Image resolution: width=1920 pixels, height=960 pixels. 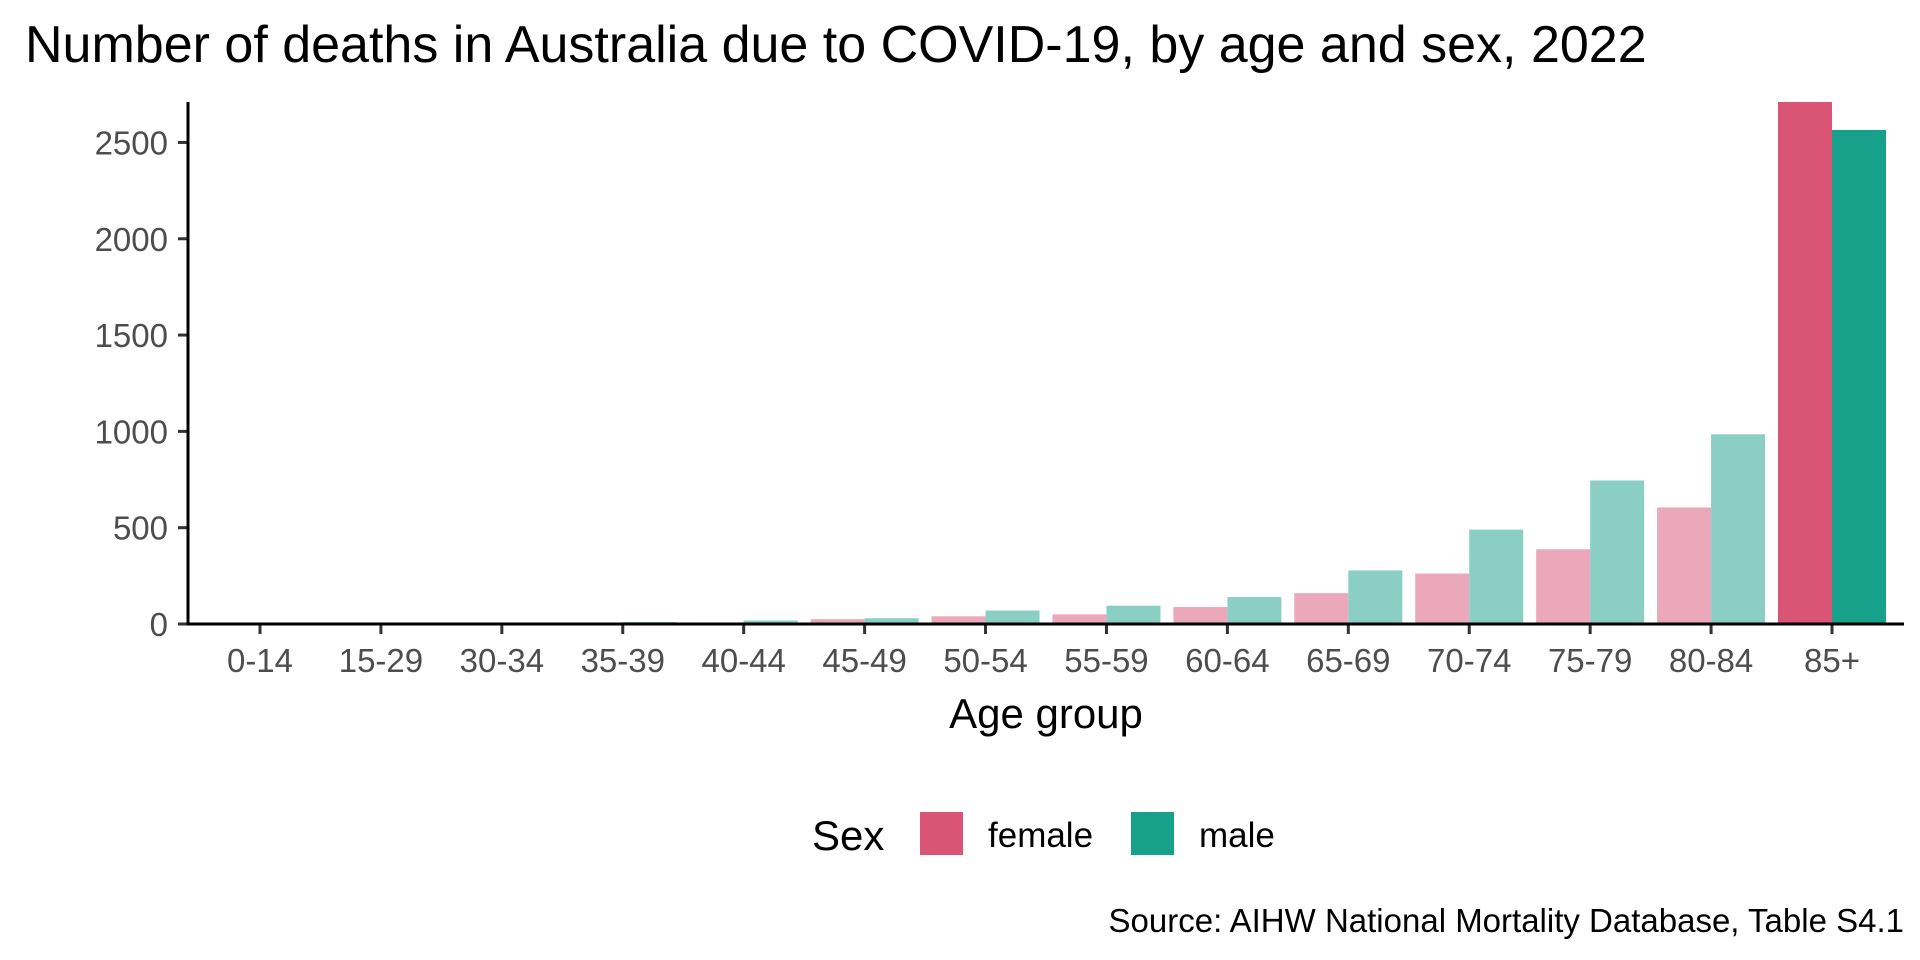 I want to click on y-tick-label-0: 0, so click(x=159, y=624).